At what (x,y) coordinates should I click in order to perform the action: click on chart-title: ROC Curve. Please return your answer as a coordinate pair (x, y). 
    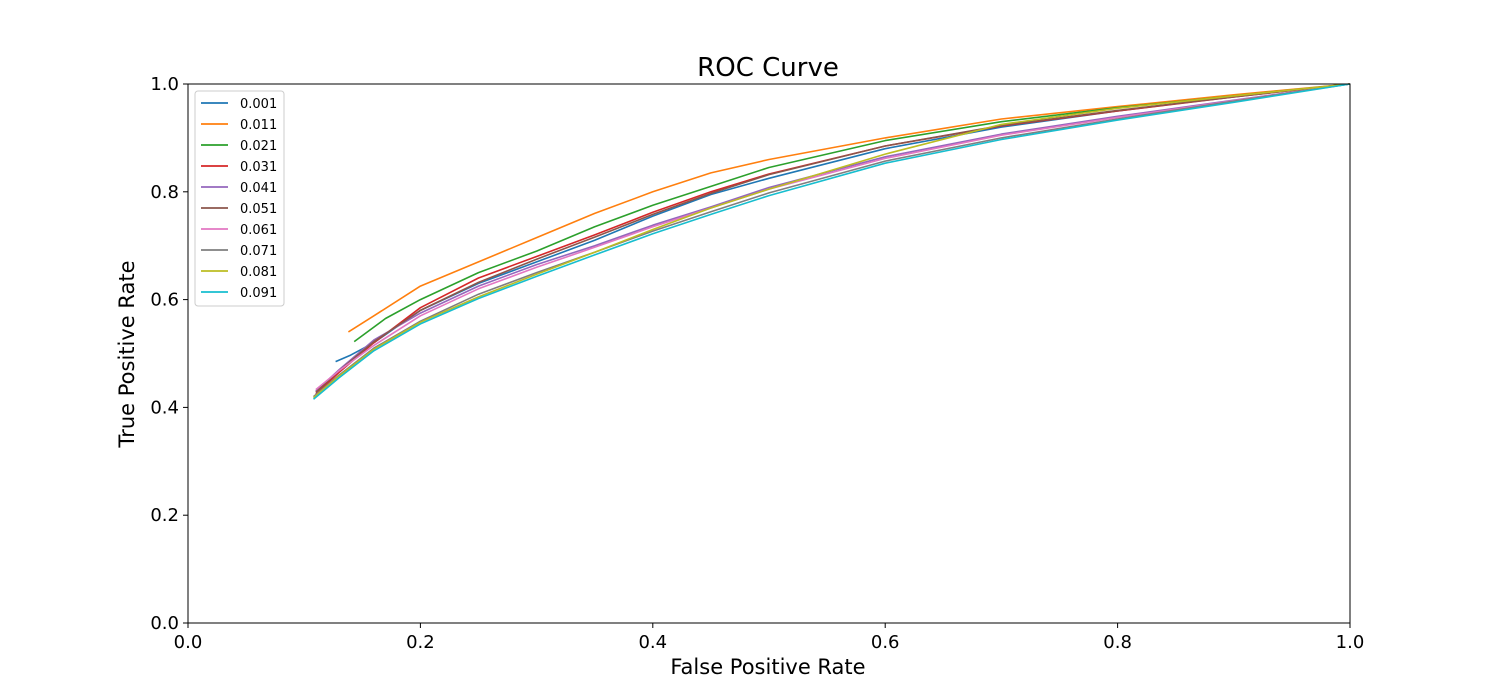
    Looking at the image, I should click on (768, 68).